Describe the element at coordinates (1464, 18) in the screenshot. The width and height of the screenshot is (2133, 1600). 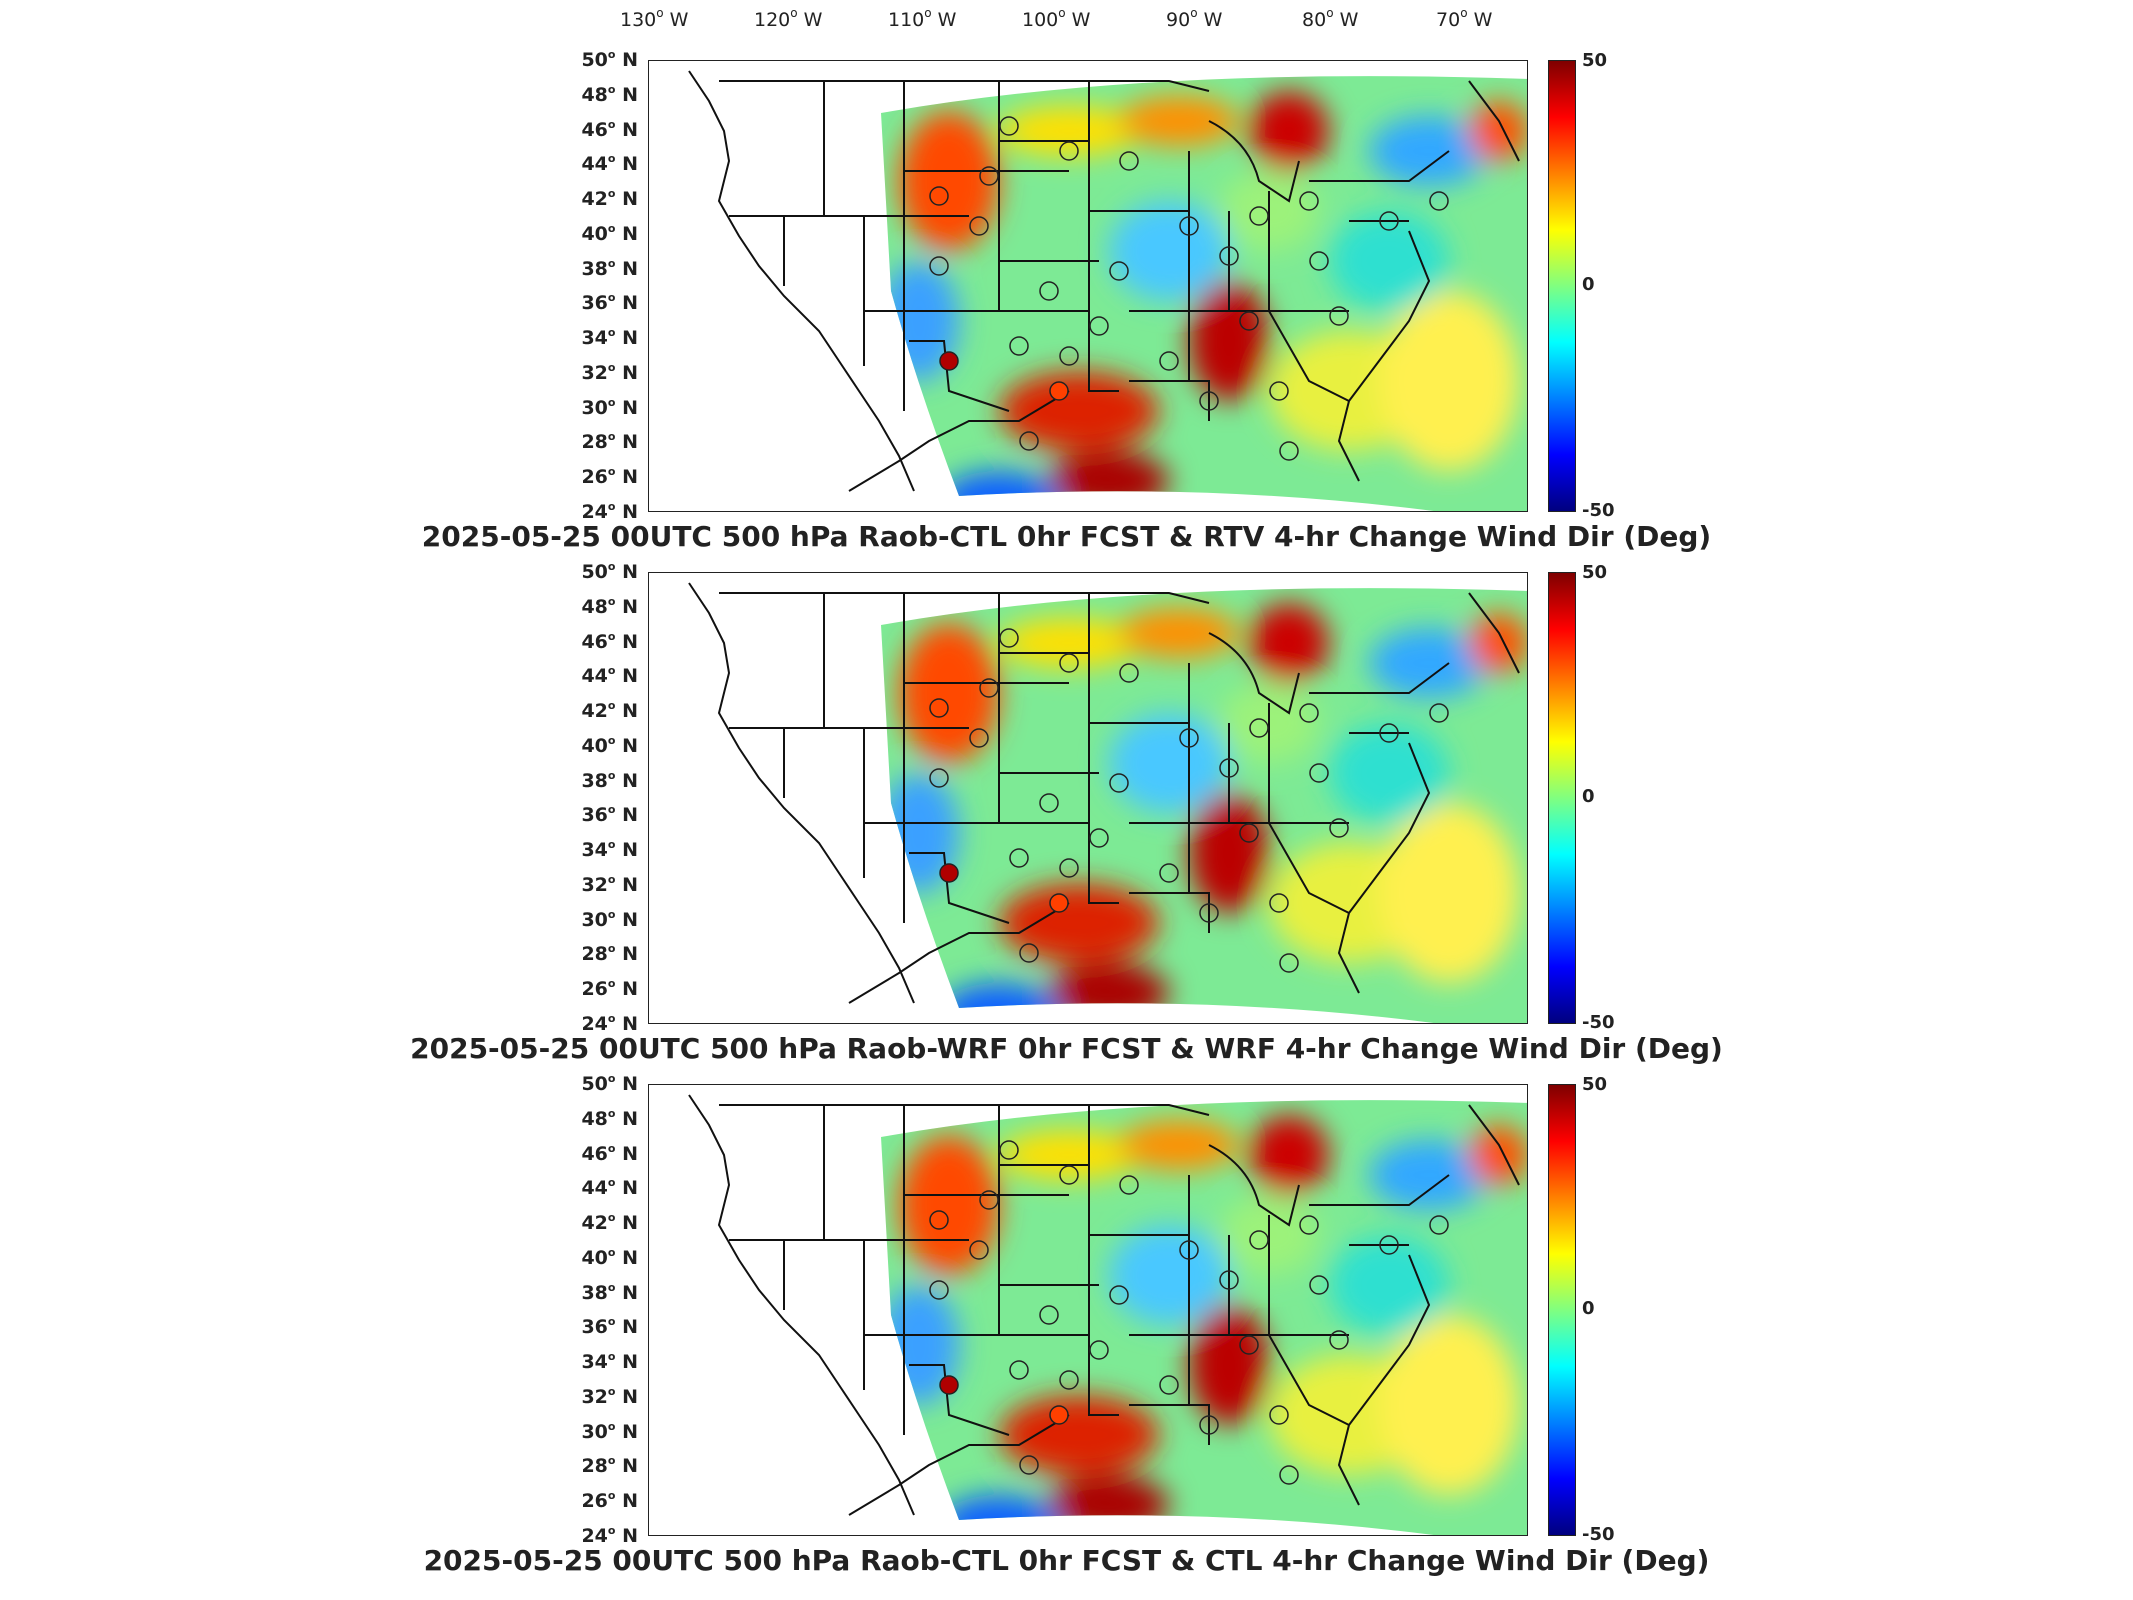
I see `lon-label-70w: 70o W` at that location.